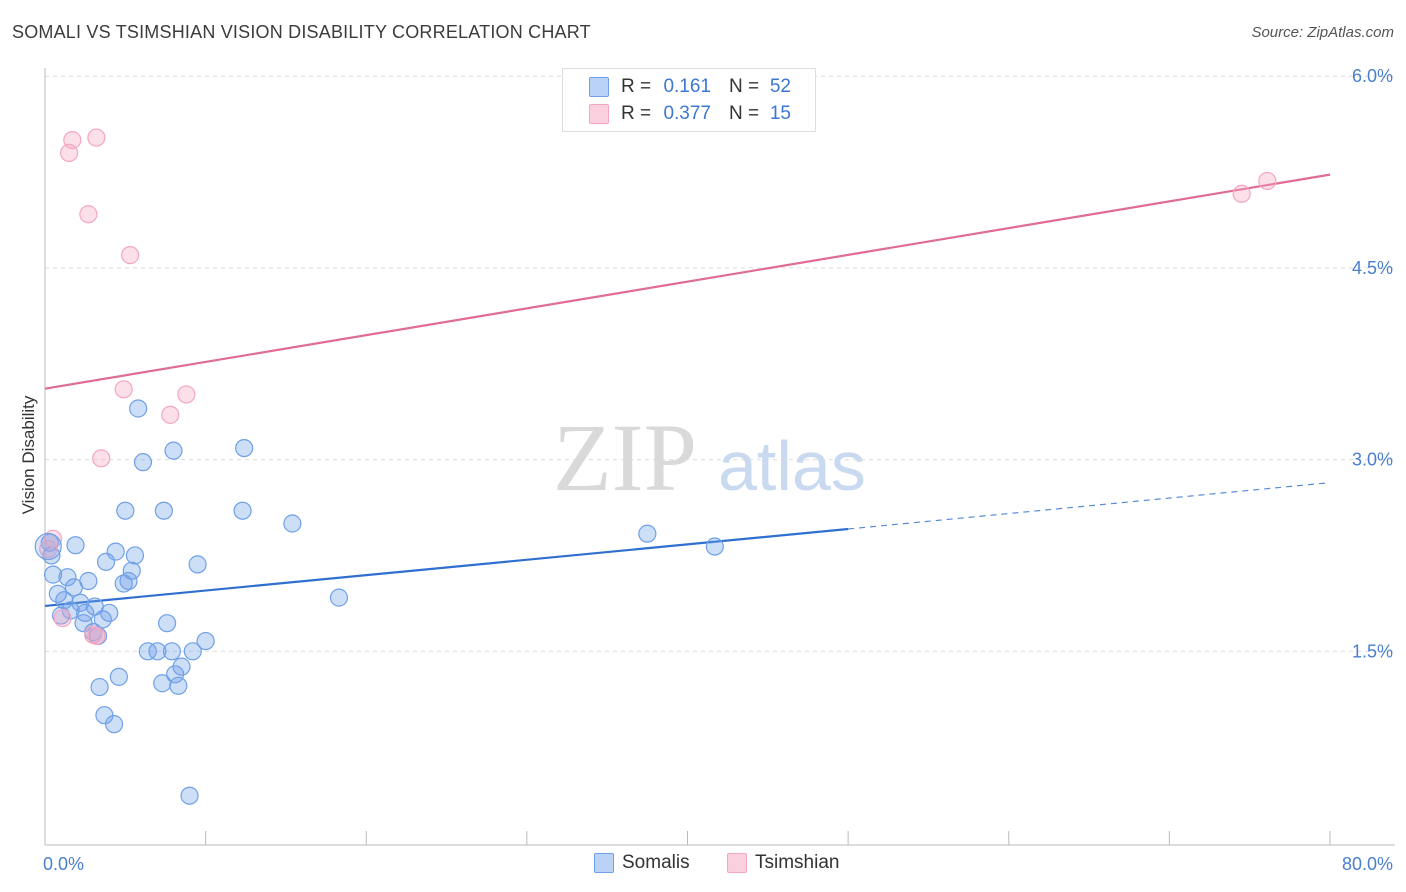 Image resolution: width=1406 pixels, height=892 pixels. I want to click on watermark: ZIP atlas, so click(709, 457).